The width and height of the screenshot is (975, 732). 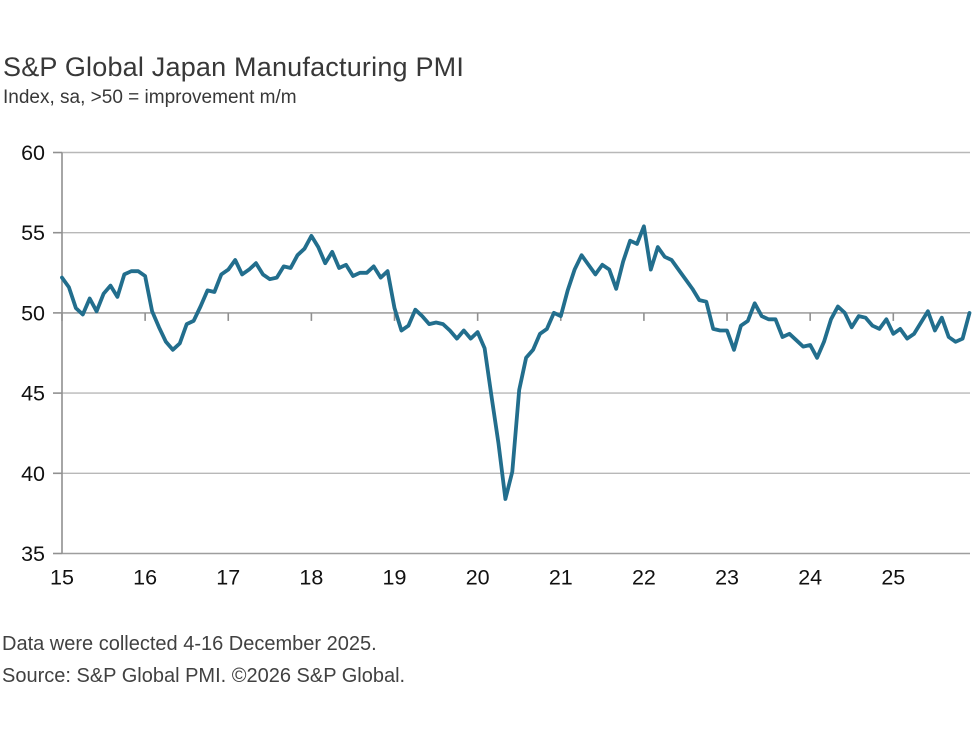 What do you see at coordinates (150, 97) in the screenshot?
I see `chart-subtitle: Index, sa, >50 = improvement m/m` at bounding box center [150, 97].